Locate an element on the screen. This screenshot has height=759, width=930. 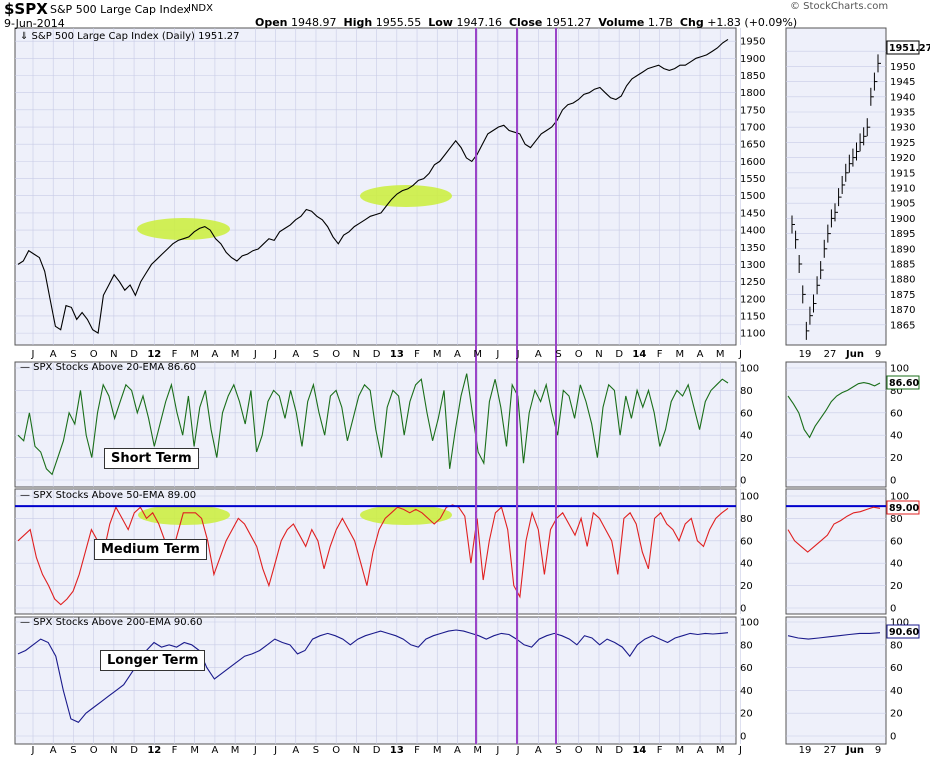
x-tick-top: D is located at coordinates (619, 354).